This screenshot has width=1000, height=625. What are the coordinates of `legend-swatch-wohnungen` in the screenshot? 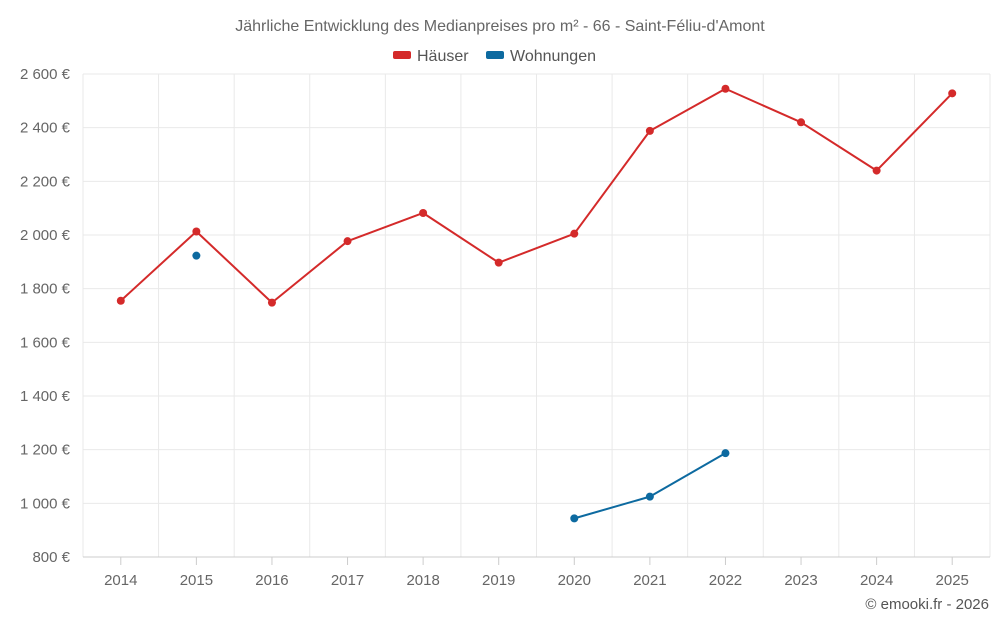 It's located at (495, 55).